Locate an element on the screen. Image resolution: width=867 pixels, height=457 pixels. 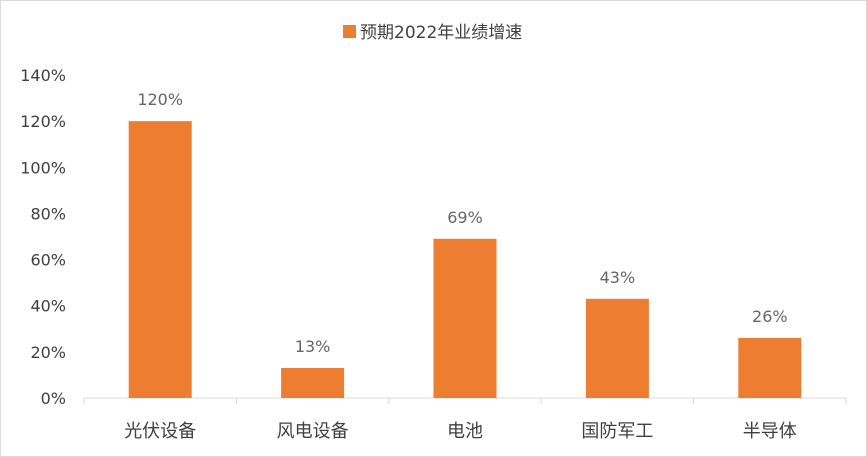
y-tick-label: 100% is located at coordinates (43, 167).